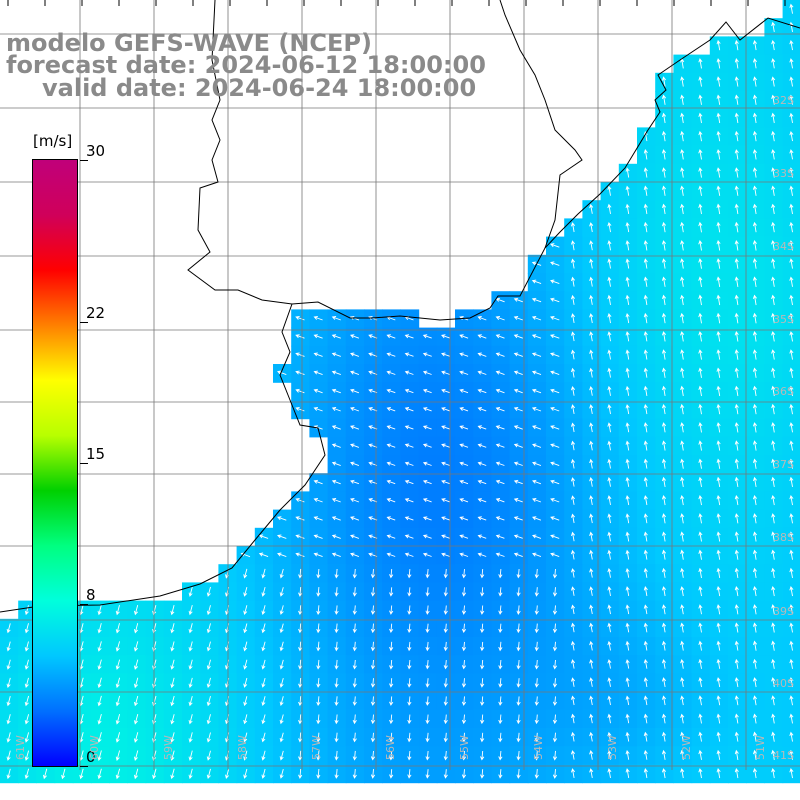  I want to click on latitude-label: 40S, so click(783, 683).